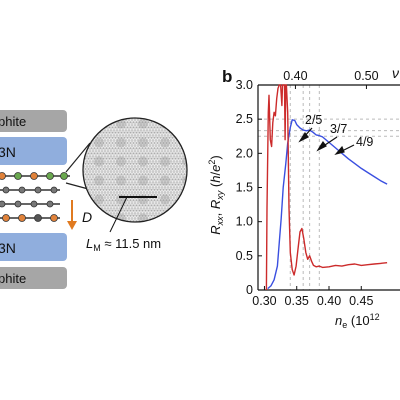  Describe the element at coordinates (264, 301) in the screenshot. I see `x-tick-label: 0.30` at that location.